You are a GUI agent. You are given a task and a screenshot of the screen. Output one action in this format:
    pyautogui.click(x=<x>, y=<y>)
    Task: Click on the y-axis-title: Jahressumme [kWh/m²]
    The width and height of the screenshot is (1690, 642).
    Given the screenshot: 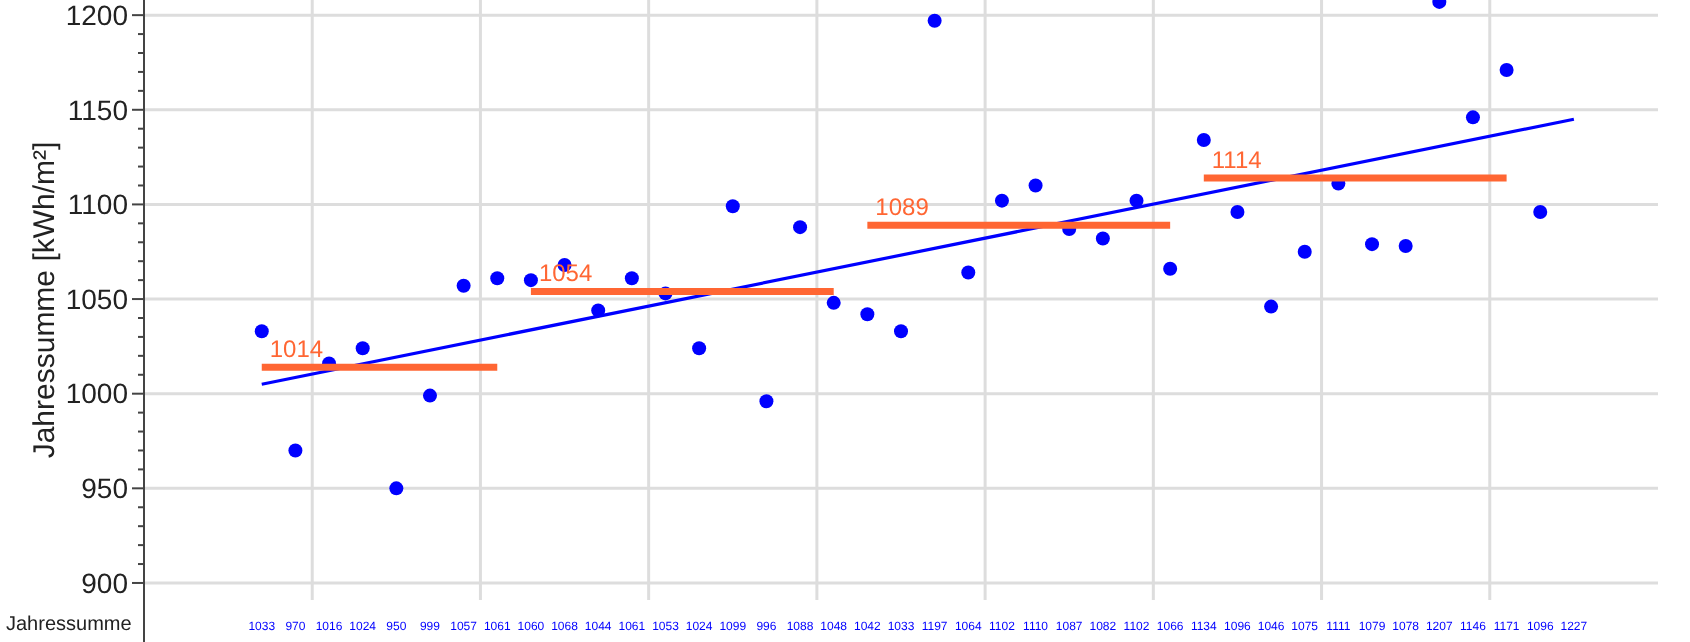 What is the action you would take?
    pyautogui.click(x=45, y=300)
    